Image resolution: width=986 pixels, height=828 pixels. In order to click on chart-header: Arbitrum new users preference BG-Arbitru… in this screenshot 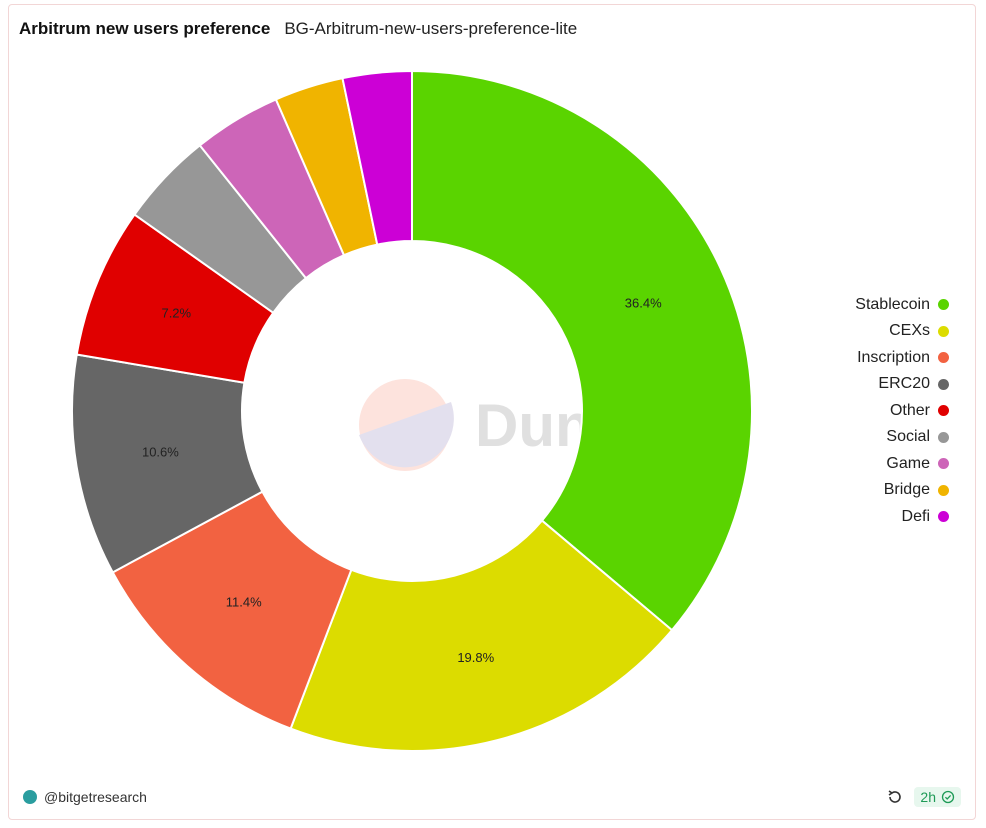, I will do `click(298, 29)`.